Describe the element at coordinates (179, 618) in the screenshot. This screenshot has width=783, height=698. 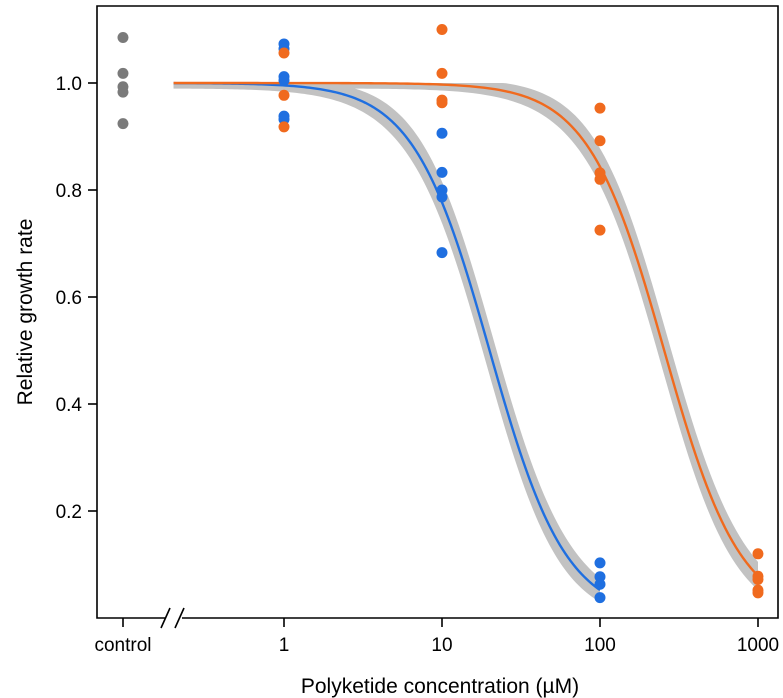
I see `axis-break-mark-right` at that location.